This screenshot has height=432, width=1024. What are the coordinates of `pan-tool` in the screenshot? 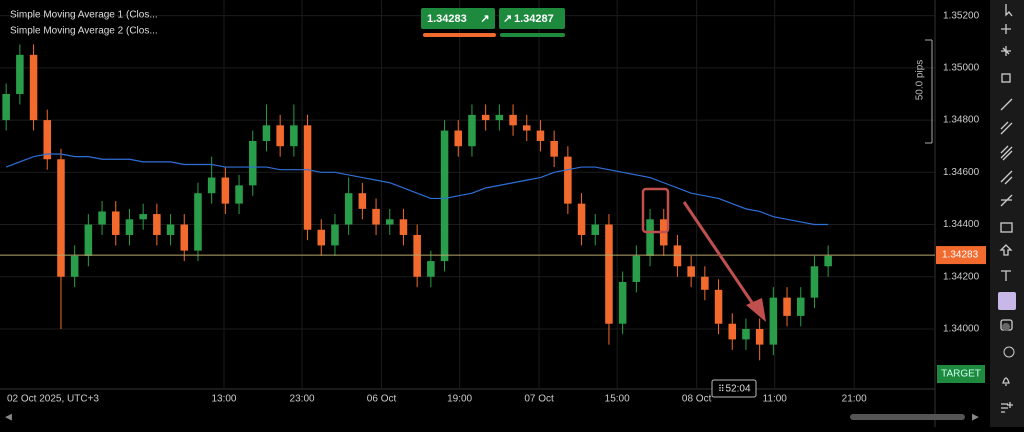 It's located at (1006, 51).